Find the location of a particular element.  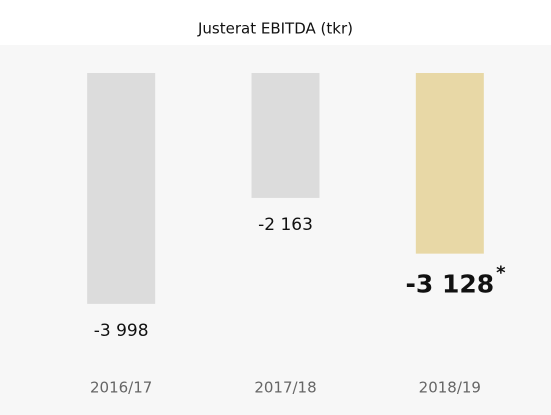

value-label: -2 163 is located at coordinates (285, 225).